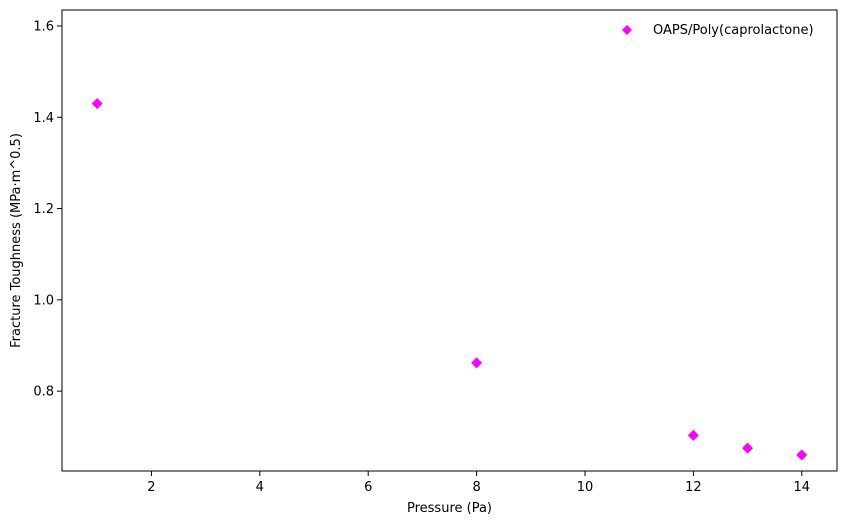 This screenshot has width=846, height=529. I want to click on legend-label: OAPS/Poly(caprolactone), so click(733, 30).